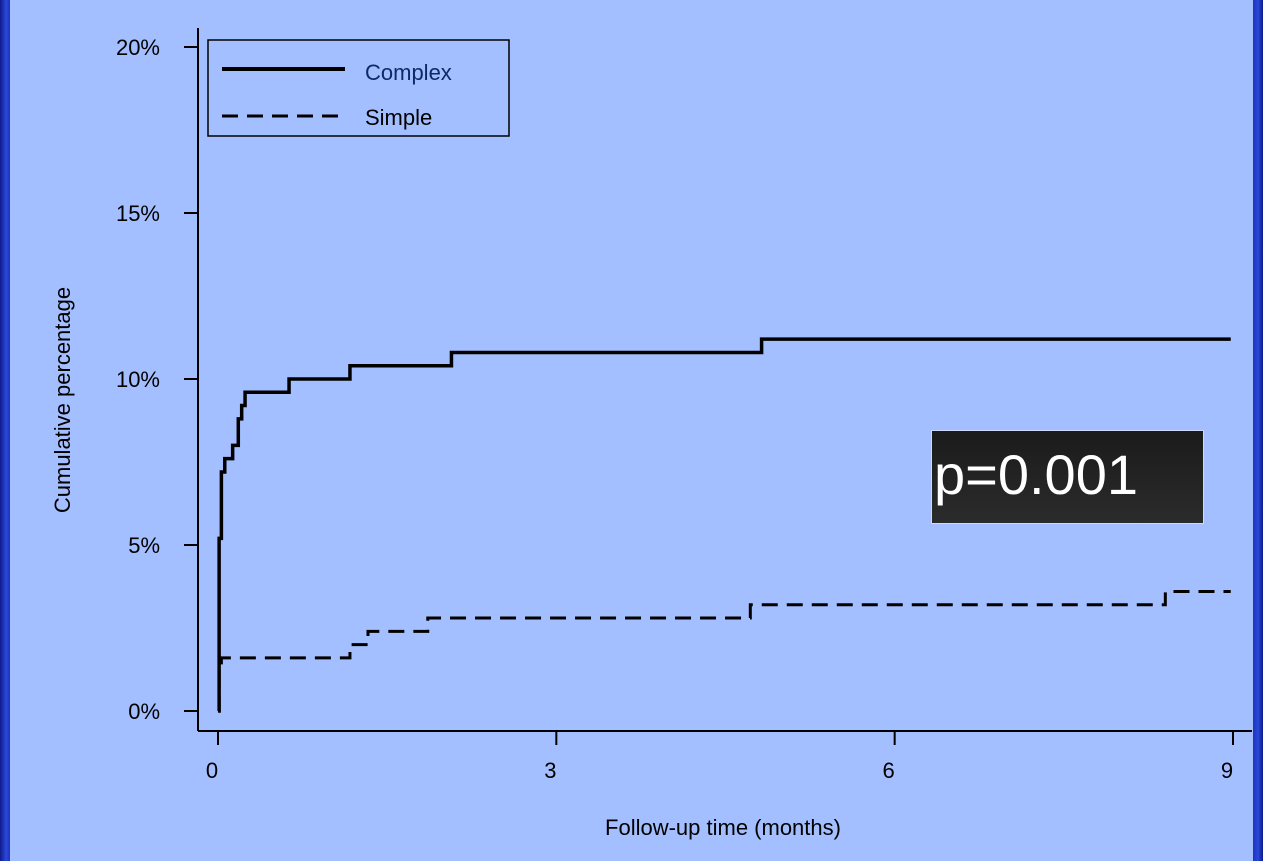 The width and height of the screenshot is (1263, 861). I want to click on x-ticks: 0 3 6 9, so click(720, 757).